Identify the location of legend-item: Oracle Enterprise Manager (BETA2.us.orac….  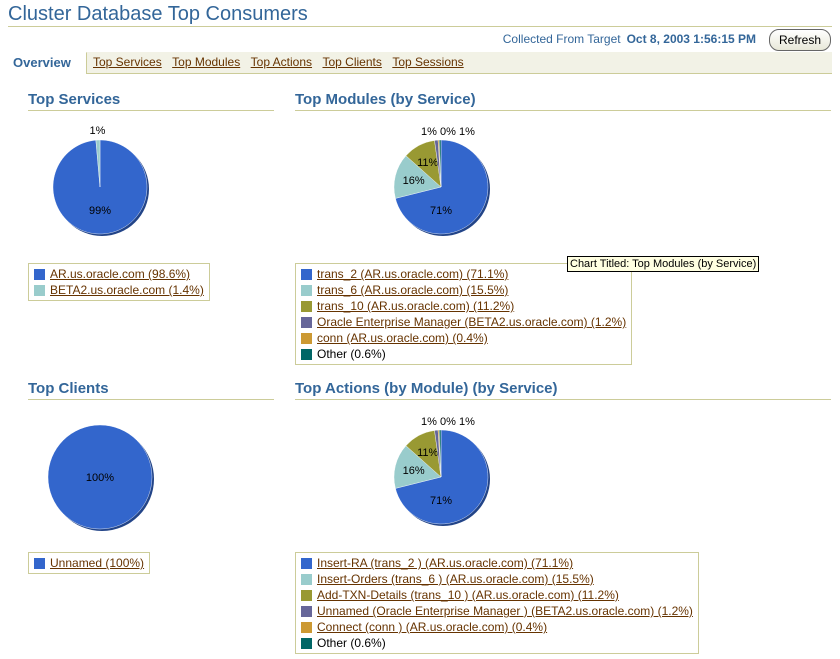
(463, 322).